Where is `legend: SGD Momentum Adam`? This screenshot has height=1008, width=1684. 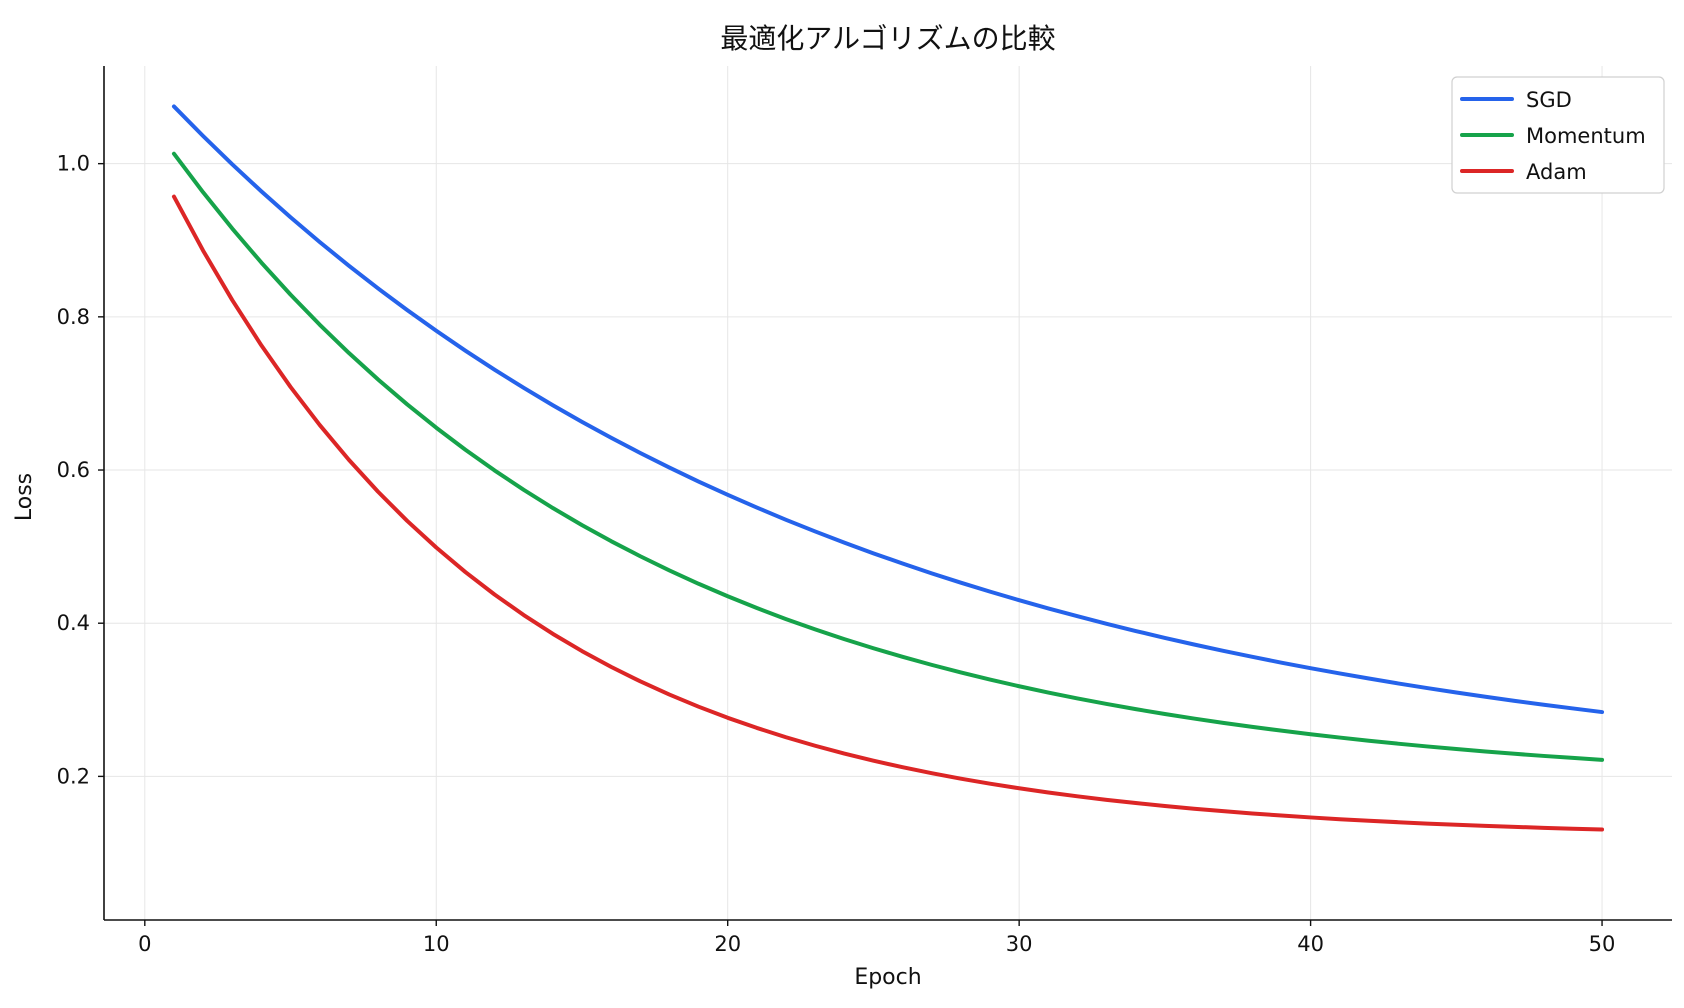
legend: SGD Momentum Adam is located at coordinates (1558, 135).